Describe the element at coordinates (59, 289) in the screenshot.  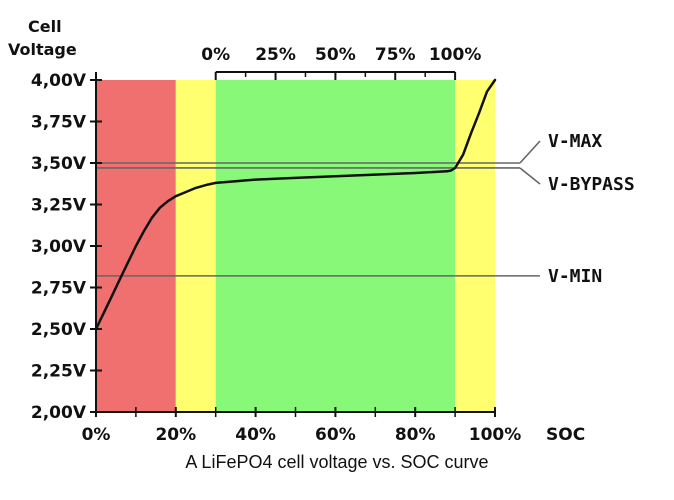
I see `y-tick-label: 2,75V` at that location.